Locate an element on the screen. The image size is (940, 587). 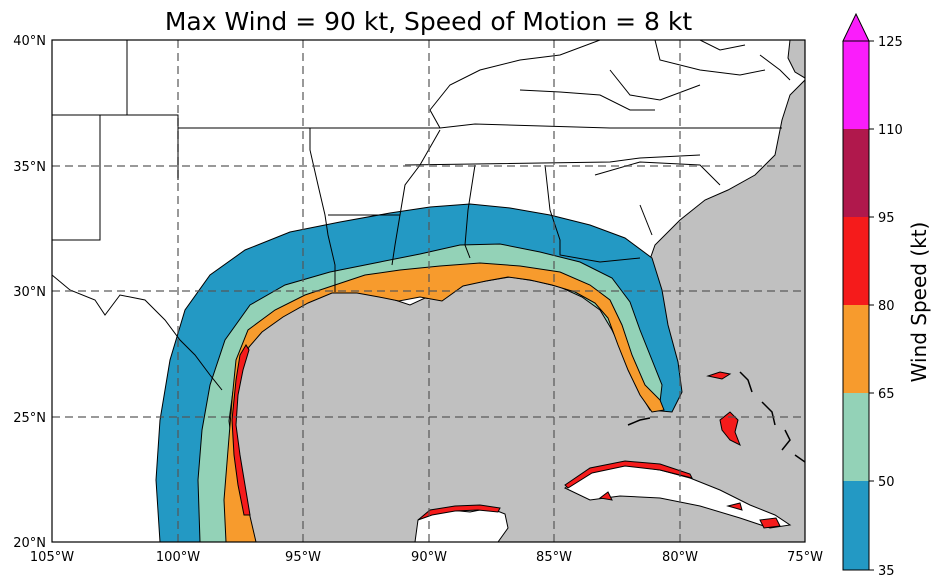
colorbar-tick-label: 80 is located at coordinates (886, 306).